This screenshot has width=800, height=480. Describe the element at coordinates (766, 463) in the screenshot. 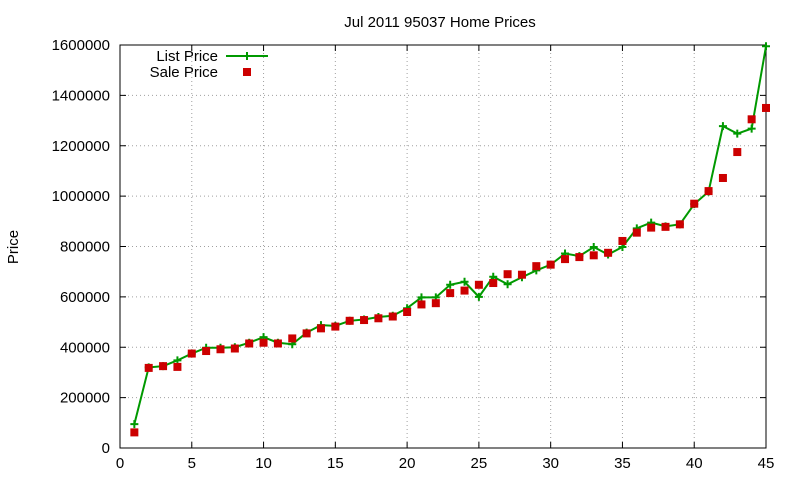

I see `x-tick-label: 45` at that location.